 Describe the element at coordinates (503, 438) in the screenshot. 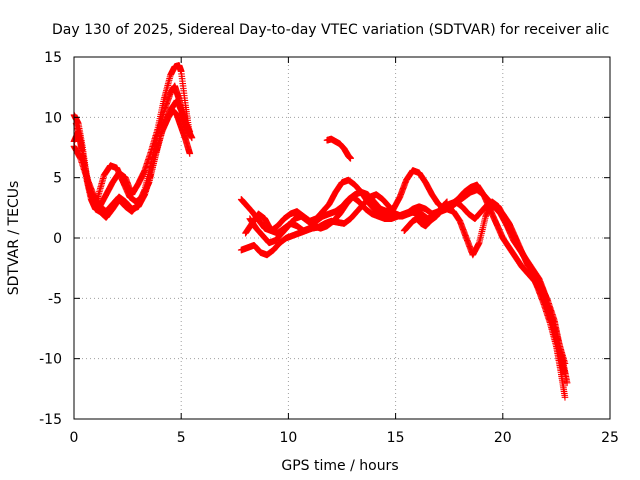

I see `x-tick-label: 20` at that location.